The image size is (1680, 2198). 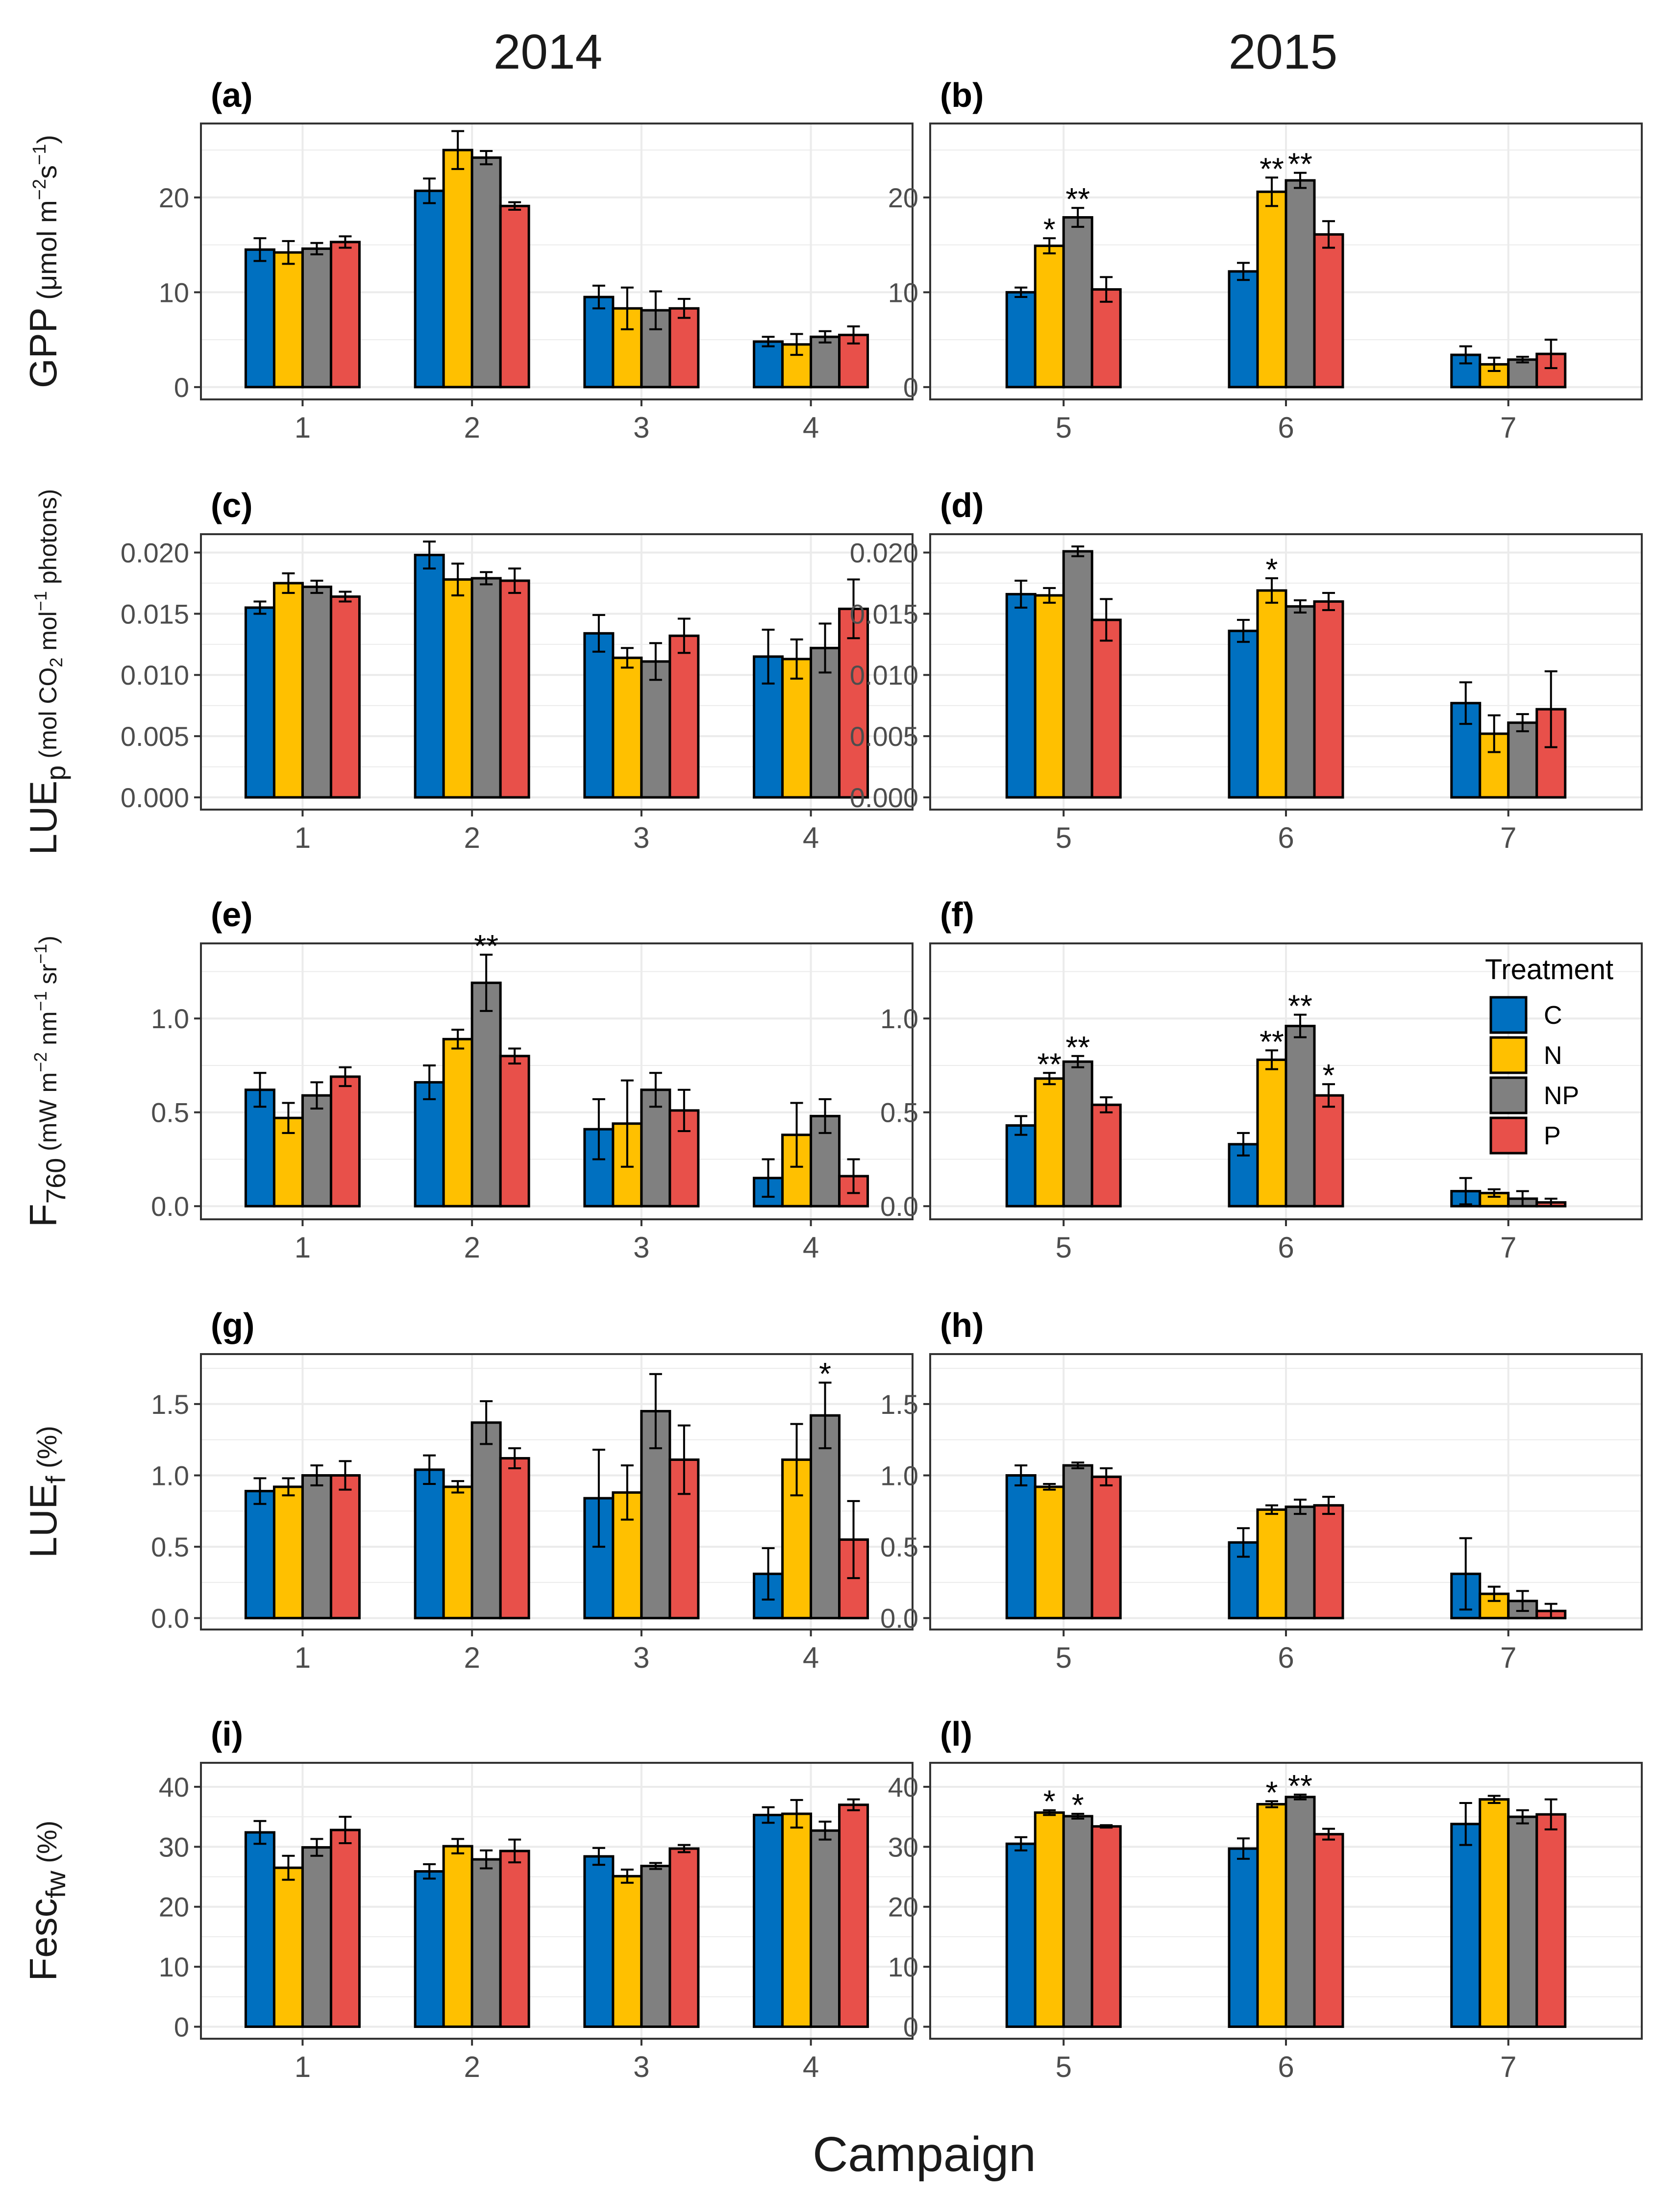 I want to click on panel-a-y-tick-label: 10, so click(x=174, y=292).